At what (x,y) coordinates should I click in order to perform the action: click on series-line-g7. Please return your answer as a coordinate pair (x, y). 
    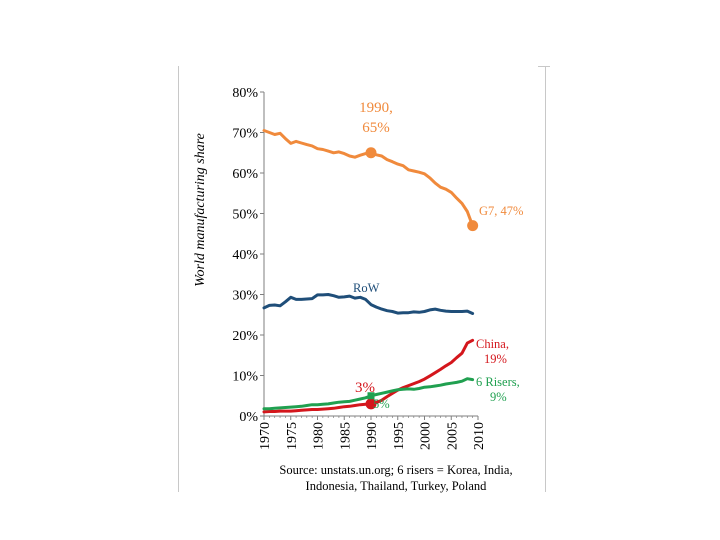
    Looking at the image, I should click on (368, 178).